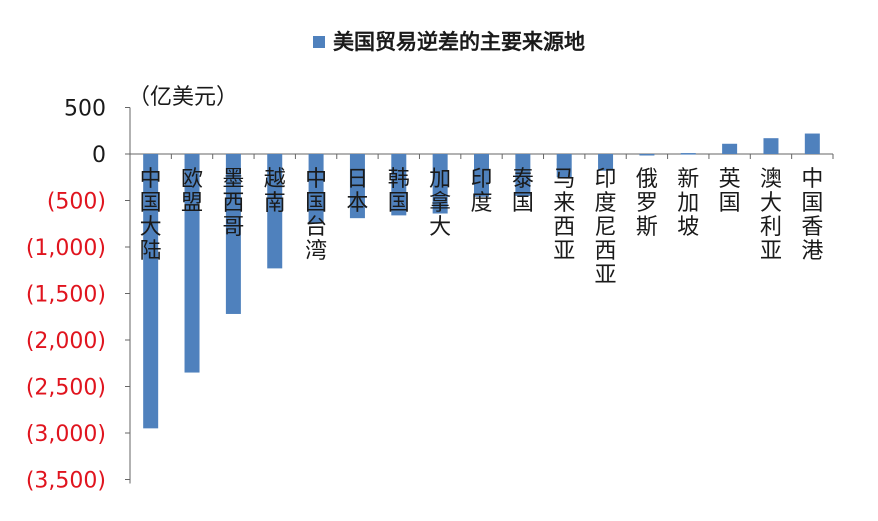 The image size is (878, 521). Describe the element at coordinates (459, 42) in the screenshot. I see `legend-label: 美国贸易逆差的主要来源地` at that location.